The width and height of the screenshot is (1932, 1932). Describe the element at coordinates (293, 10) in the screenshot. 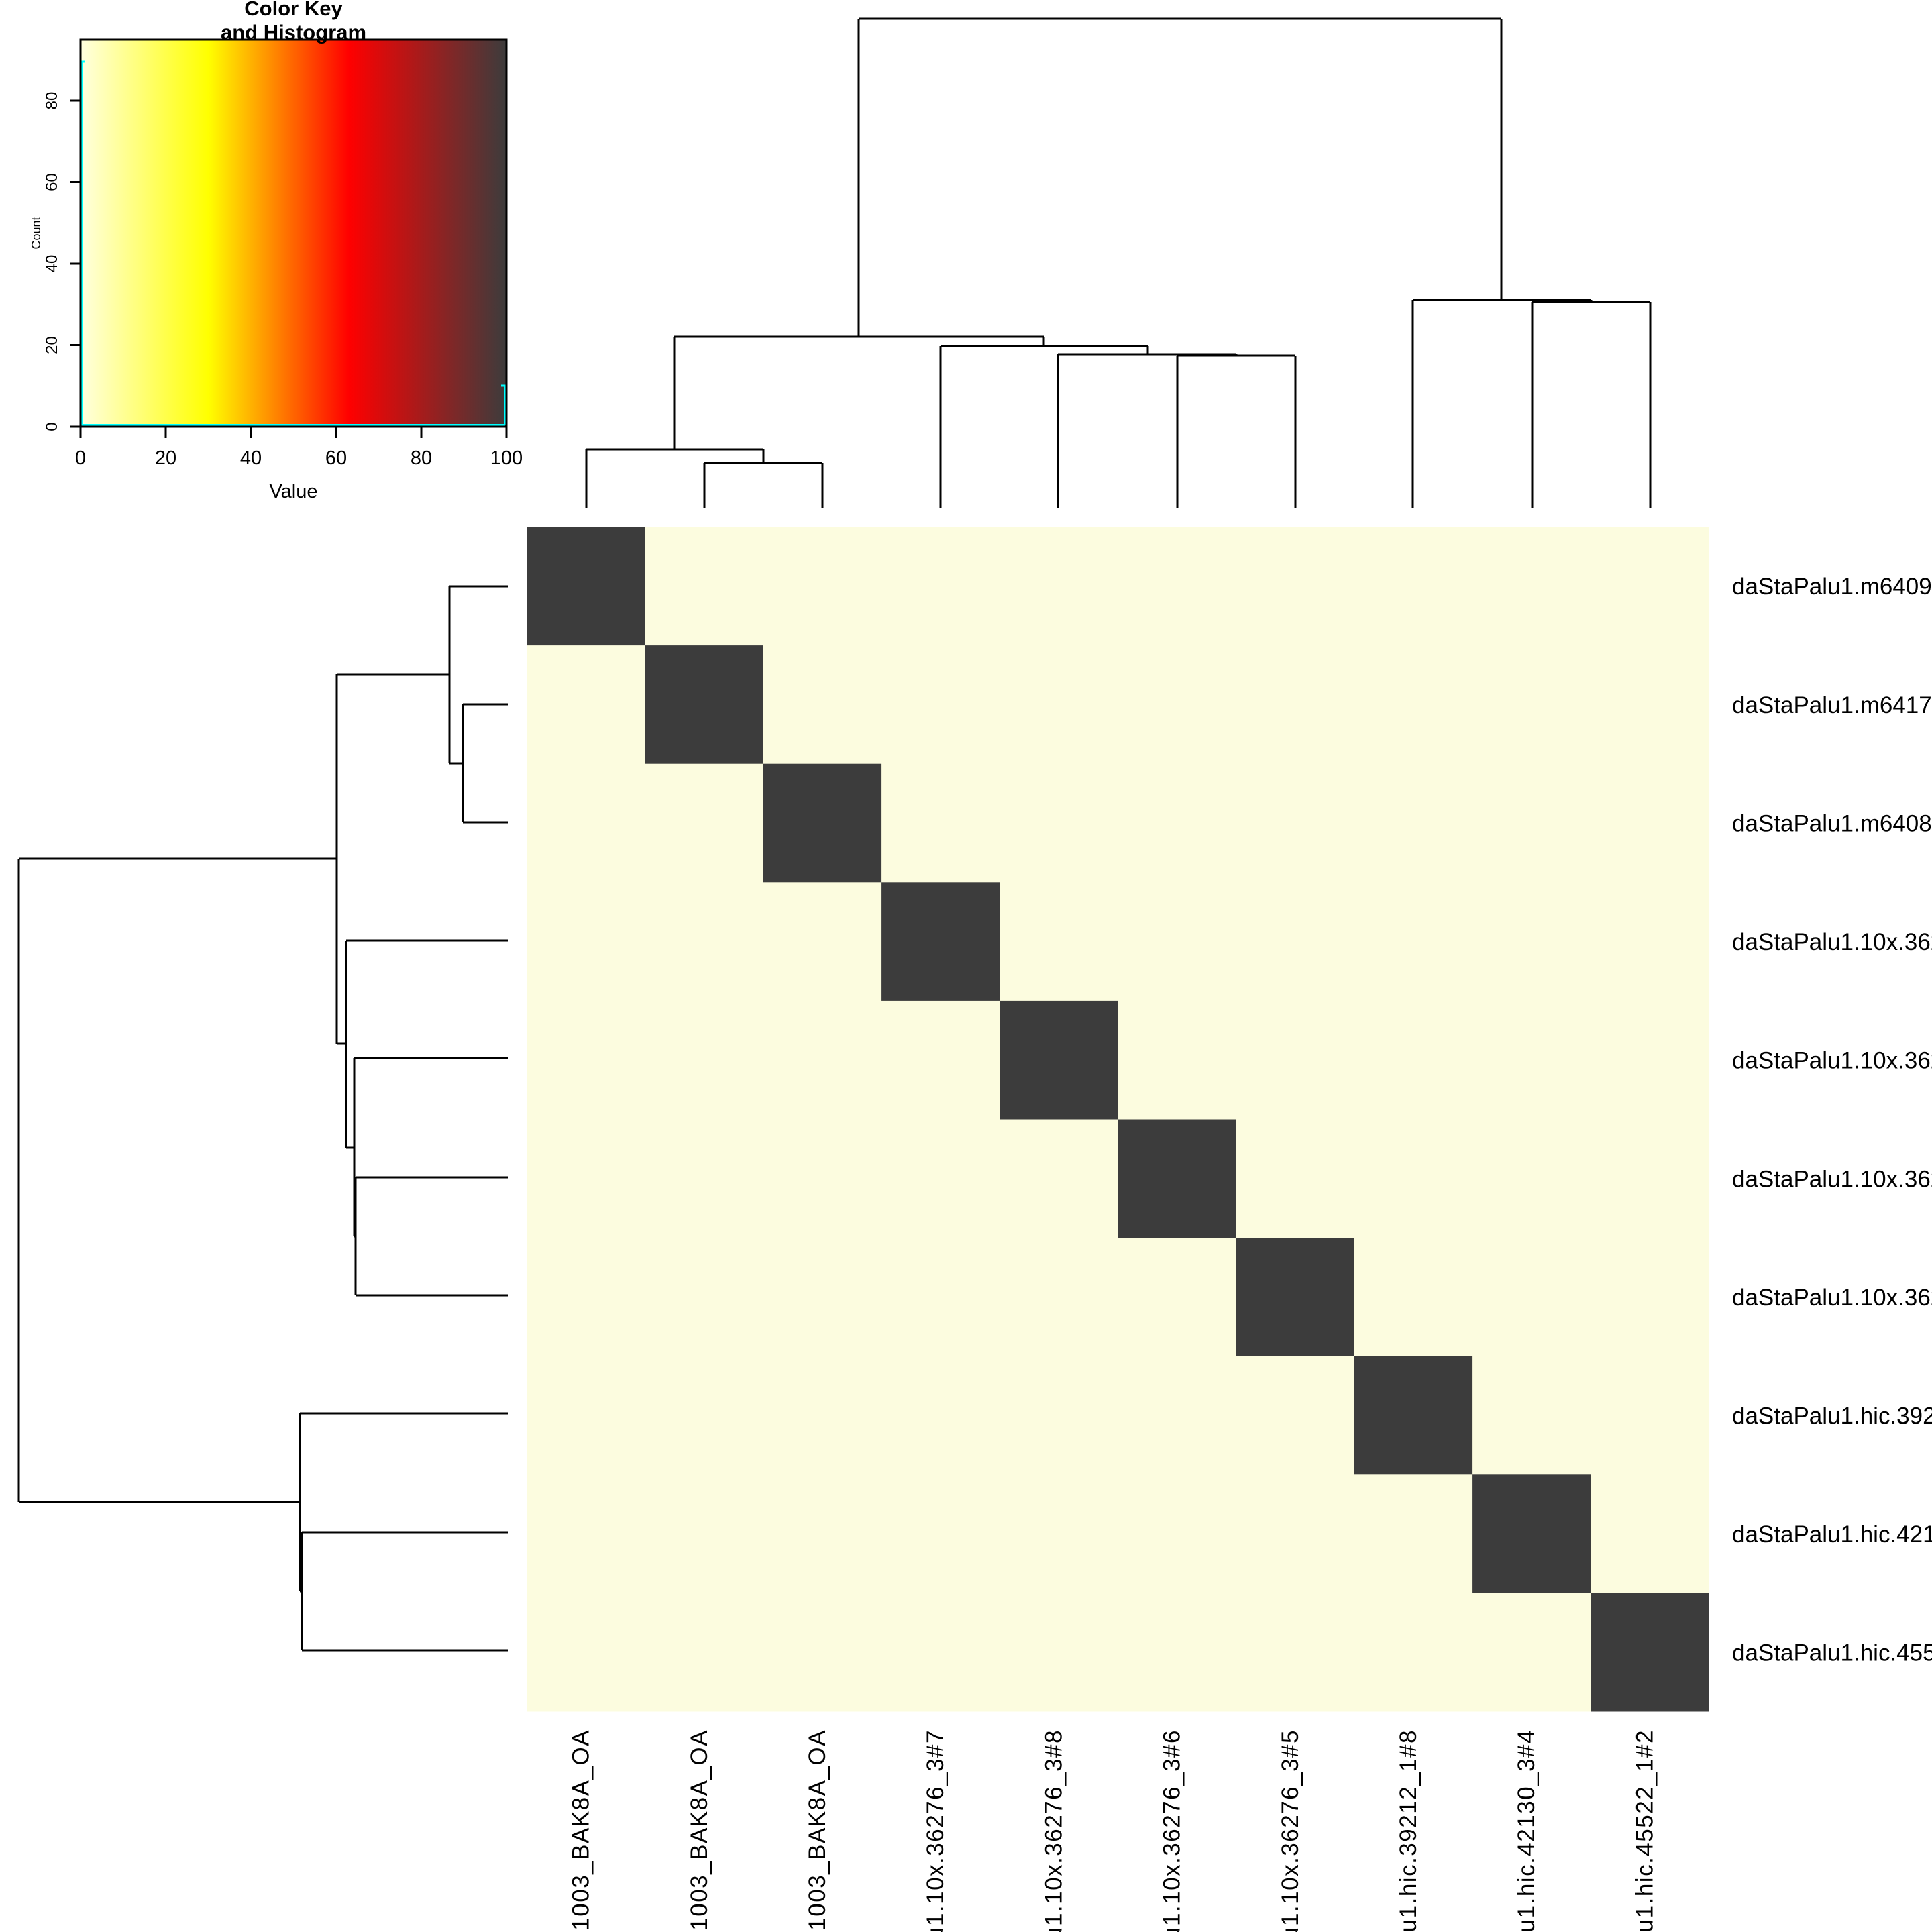

I see `svg-text: Color Key` at that location.